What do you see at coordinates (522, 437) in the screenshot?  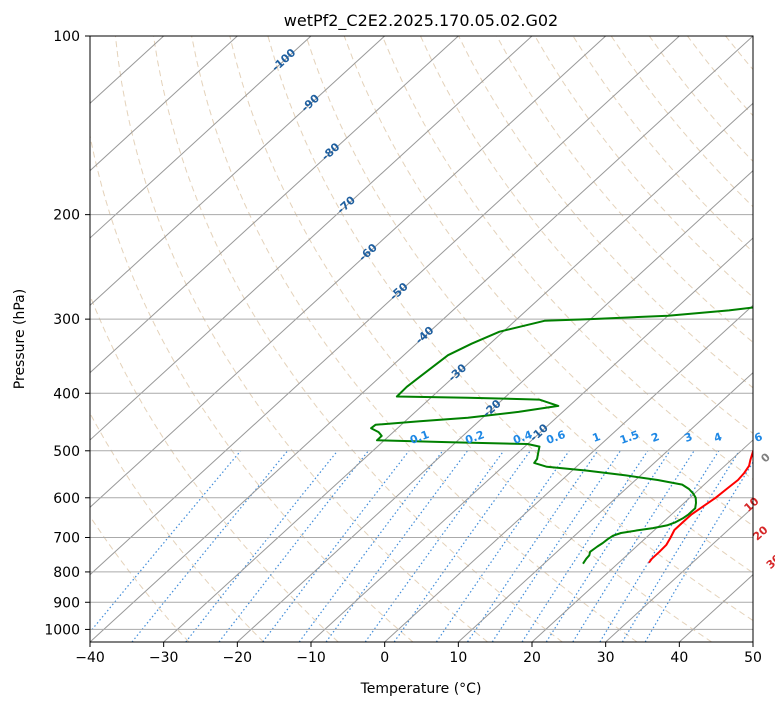 I see `mixing-ratio-label: 0.4` at bounding box center [522, 437].